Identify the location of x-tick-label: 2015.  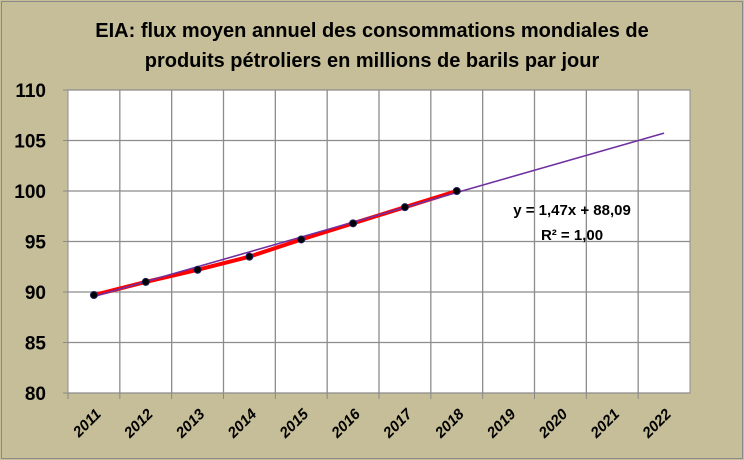
(294, 423).